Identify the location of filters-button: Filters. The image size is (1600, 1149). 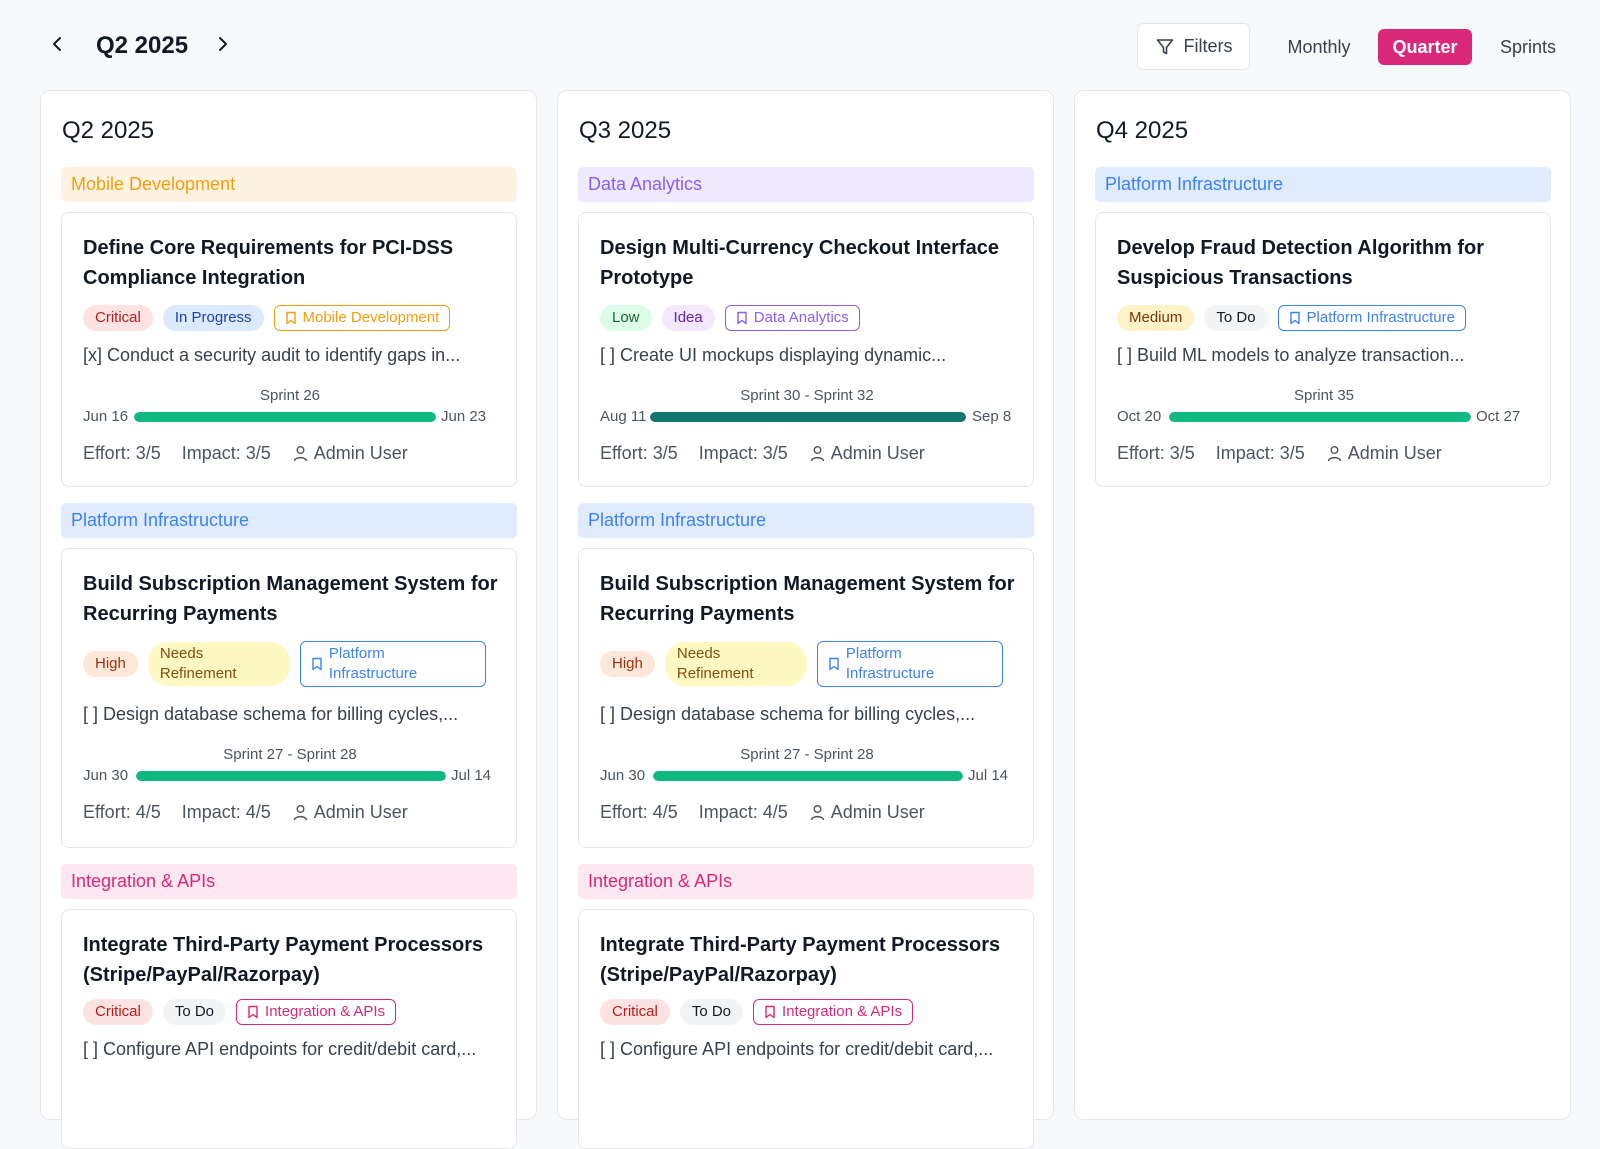
(1193, 46).